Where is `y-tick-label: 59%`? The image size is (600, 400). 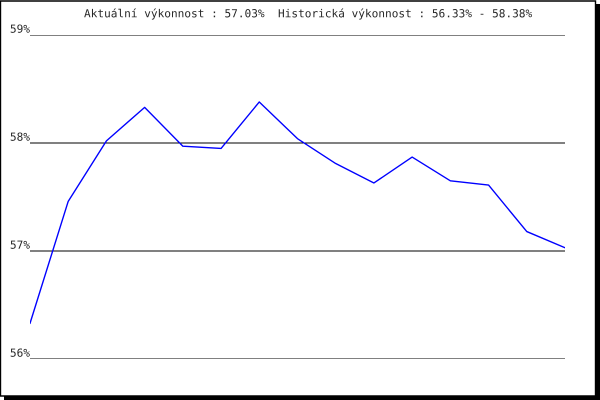 y-tick-label: 59% is located at coordinates (20, 28).